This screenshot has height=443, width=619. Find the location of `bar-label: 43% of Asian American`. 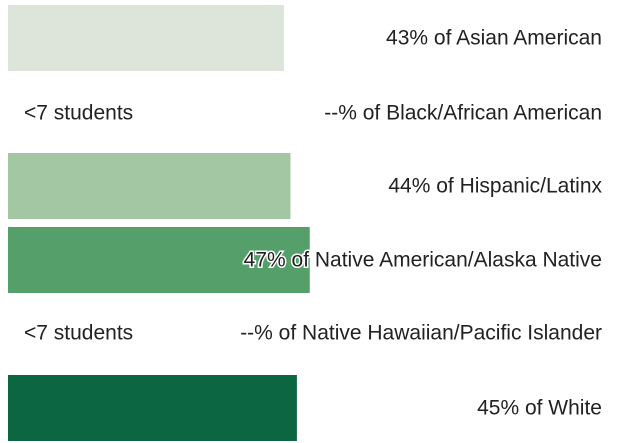

bar-label: 43% of Asian American is located at coordinates (494, 38).